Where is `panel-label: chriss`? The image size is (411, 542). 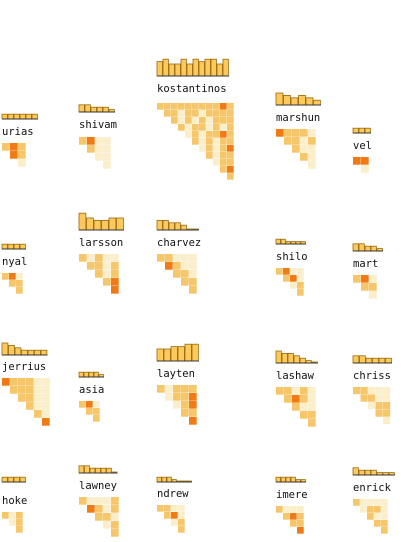 panel-label: chriss is located at coordinates (372, 376).